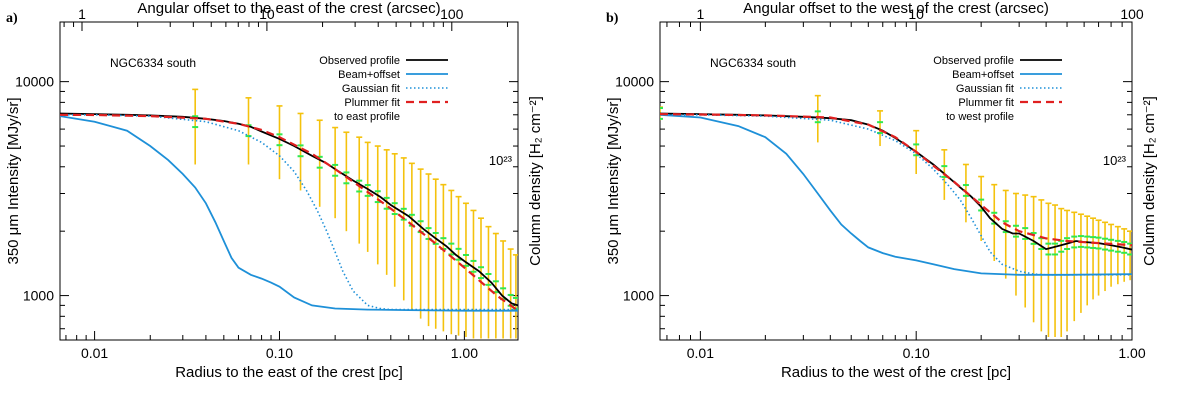 Image resolution: width=1200 pixels, height=400 pixels. I want to click on x-axis-label: Radius to the west of the crest [pc], so click(896, 372).